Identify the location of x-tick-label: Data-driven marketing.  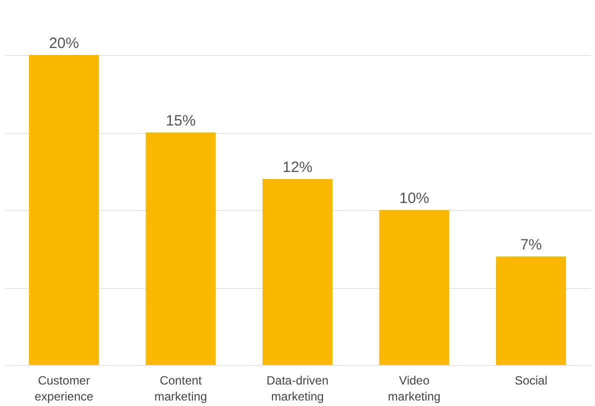
(297, 389).